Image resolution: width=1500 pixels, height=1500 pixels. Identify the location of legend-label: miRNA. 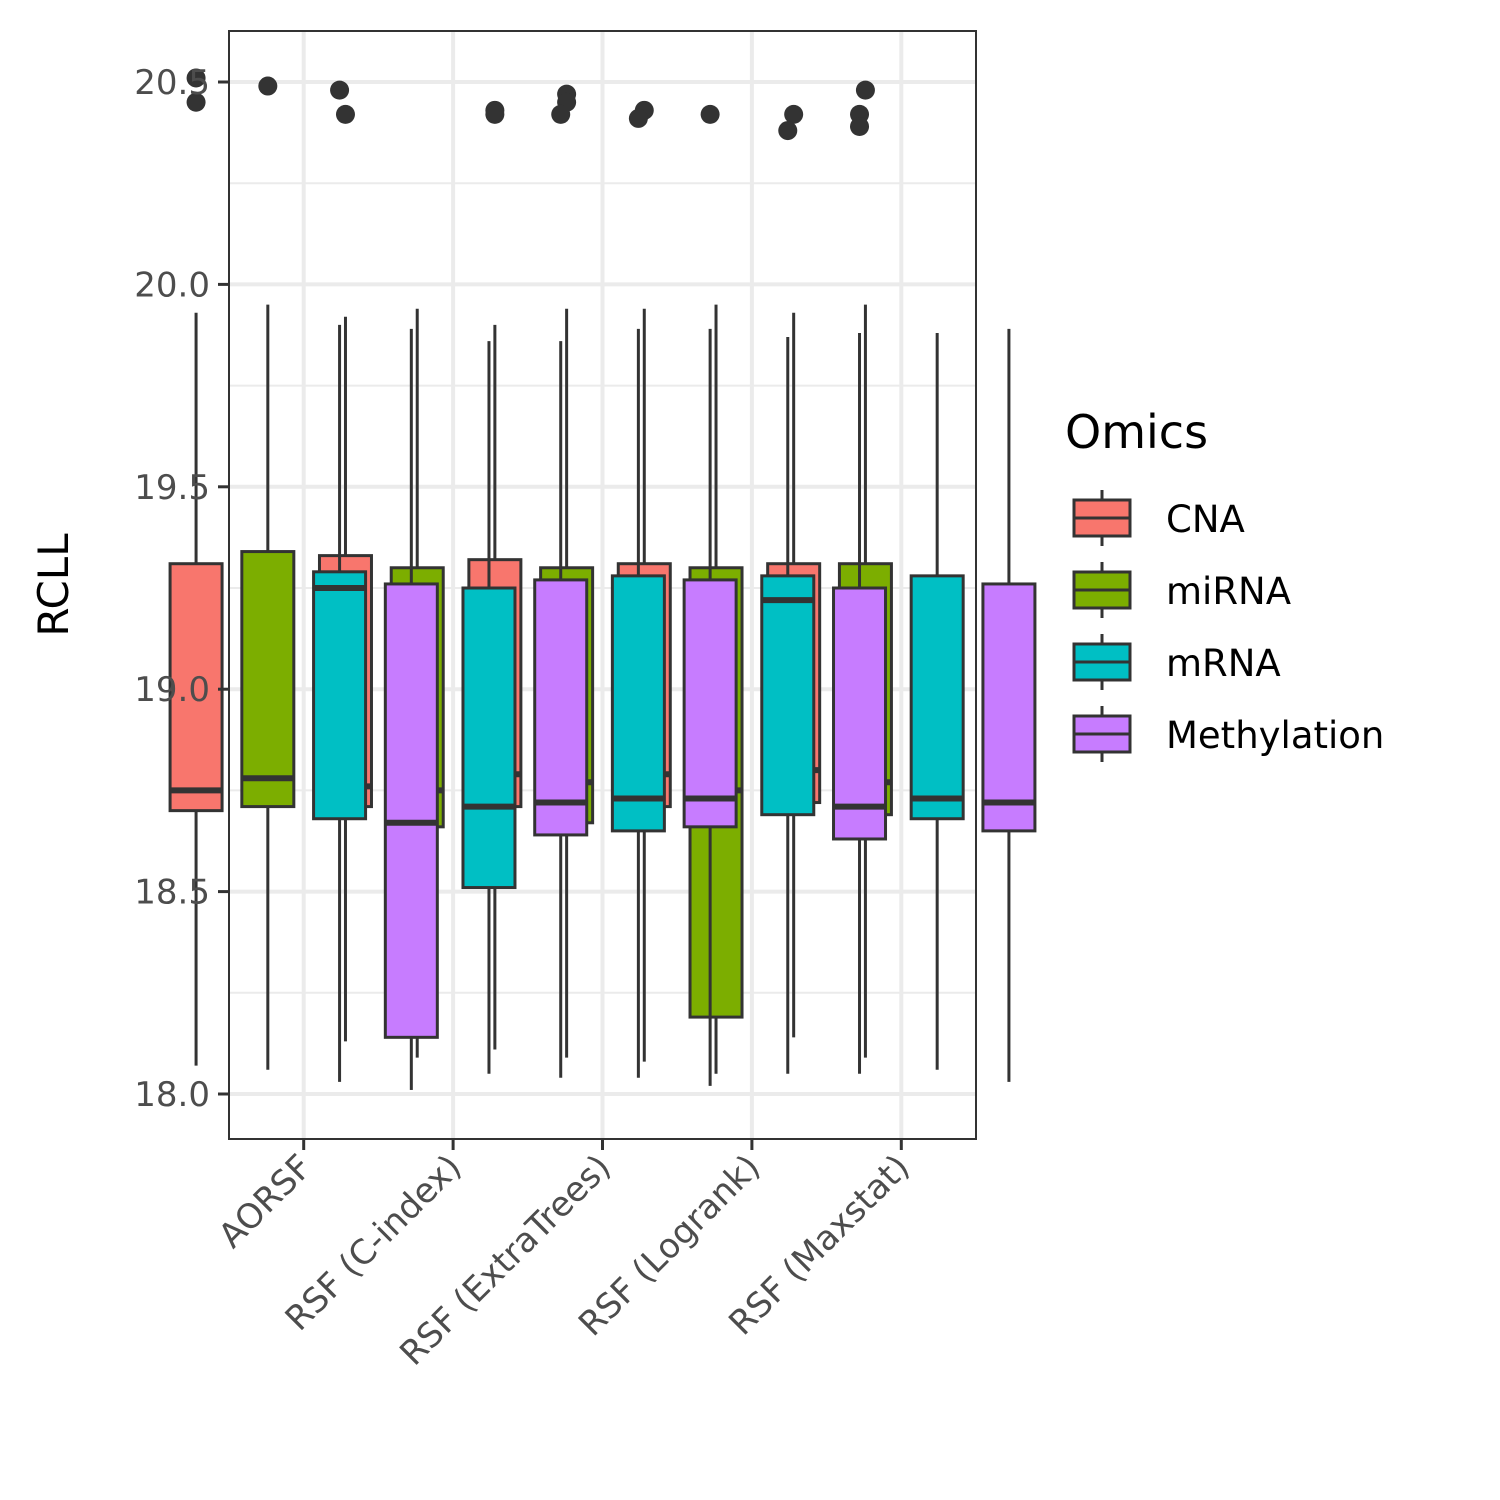
(1228, 591).